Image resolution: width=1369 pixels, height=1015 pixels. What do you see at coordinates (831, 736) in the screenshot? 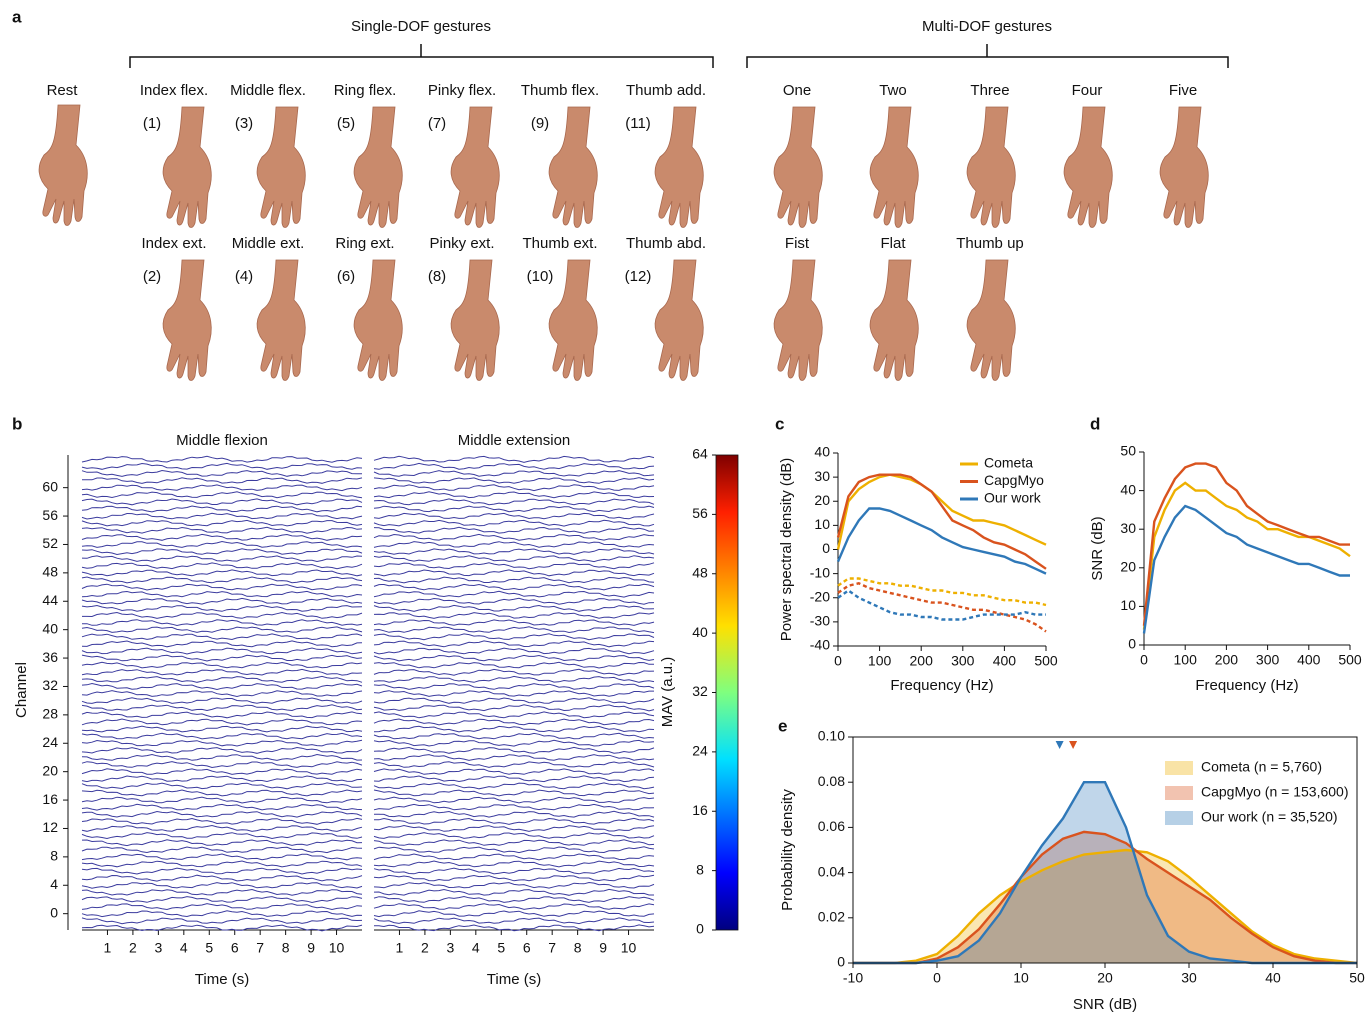
I see `y-tick-label: 0.10` at bounding box center [831, 736].